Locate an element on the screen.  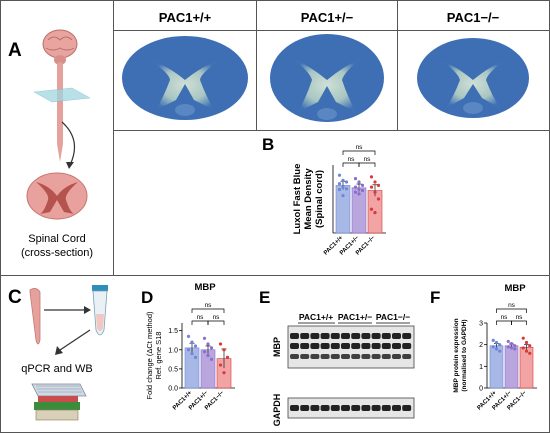
y-tick-label: 0.5 is located at coordinates (173, 369).